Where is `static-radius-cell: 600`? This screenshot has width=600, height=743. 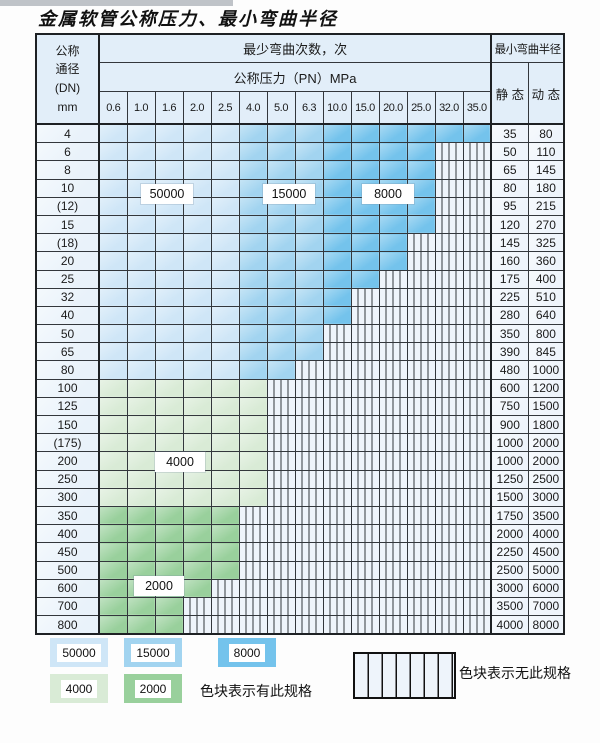 static-radius-cell: 600 is located at coordinates (509, 388).